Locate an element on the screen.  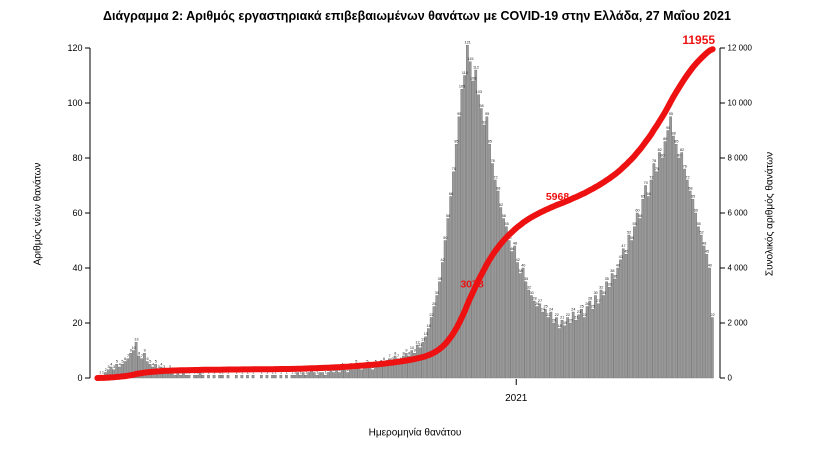
bar-value-label: 9 is located at coordinates (131, 351).